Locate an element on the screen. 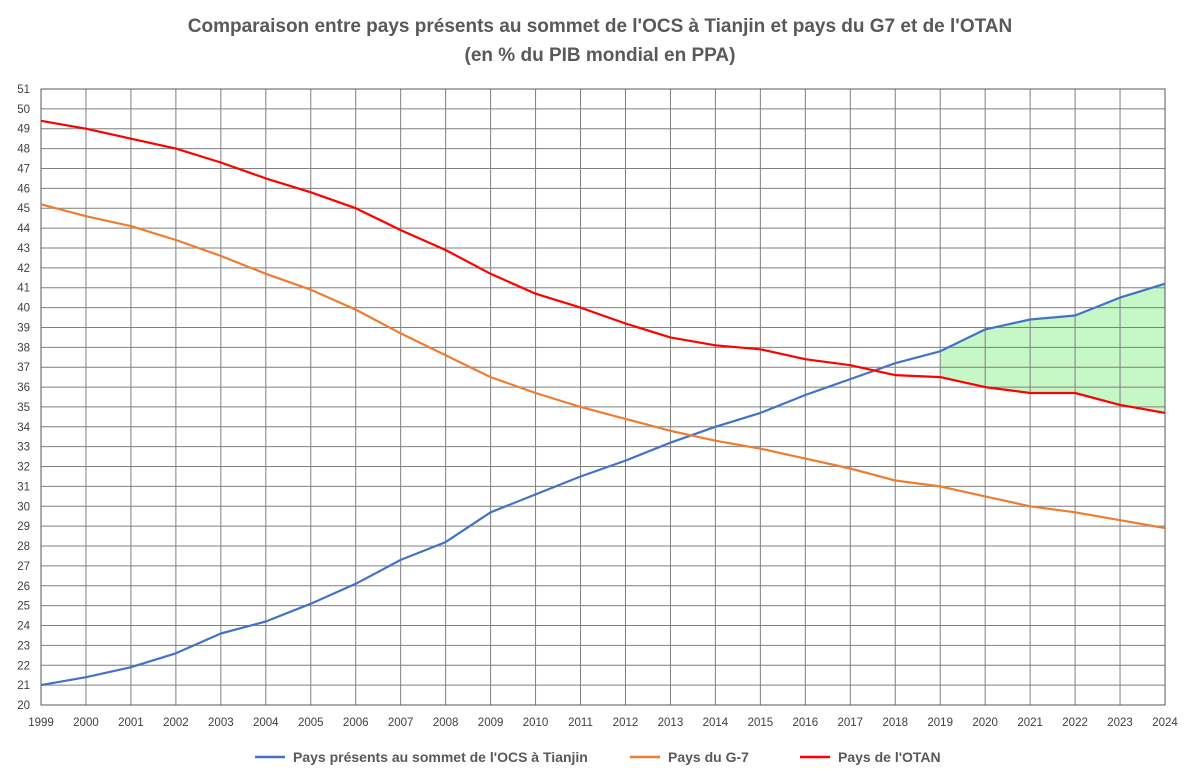 This screenshot has height=784, width=1200. y-tick-label: 39 is located at coordinates (23, 328).